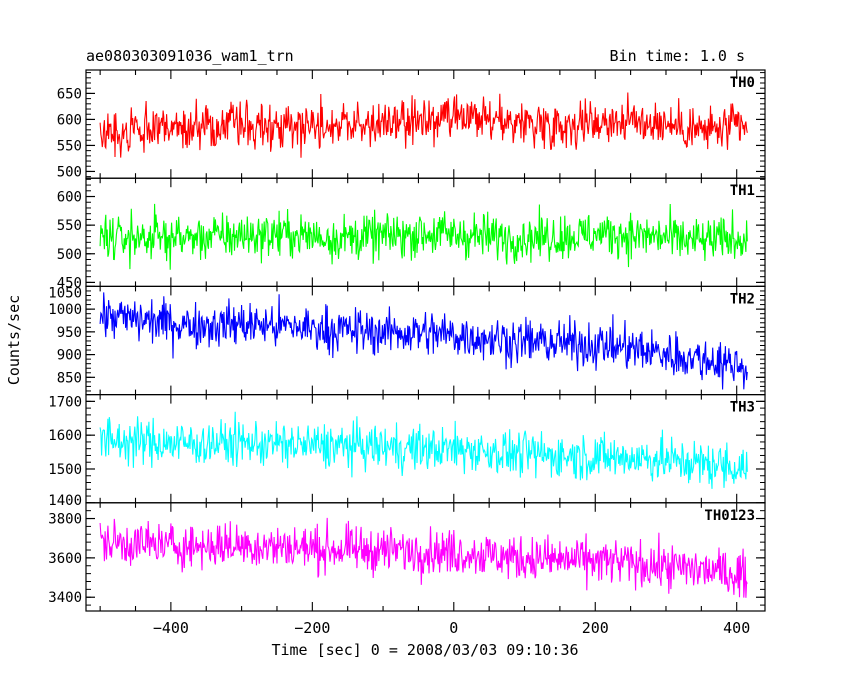  Describe the element at coordinates (453, 628) in the screenshot. I see `x-tick-label: 0` at that location.